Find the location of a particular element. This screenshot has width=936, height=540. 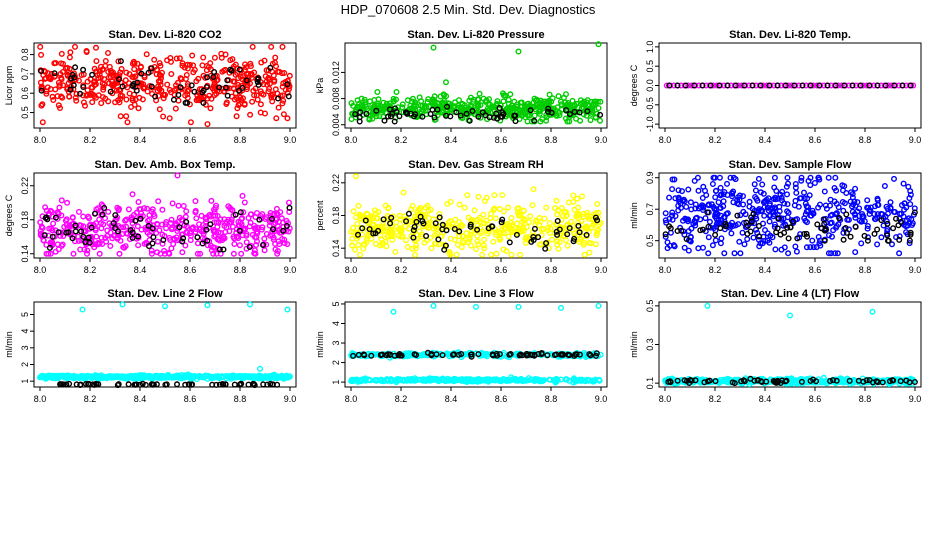

y-tick-label: 3 is located at coordinates (336, 343).